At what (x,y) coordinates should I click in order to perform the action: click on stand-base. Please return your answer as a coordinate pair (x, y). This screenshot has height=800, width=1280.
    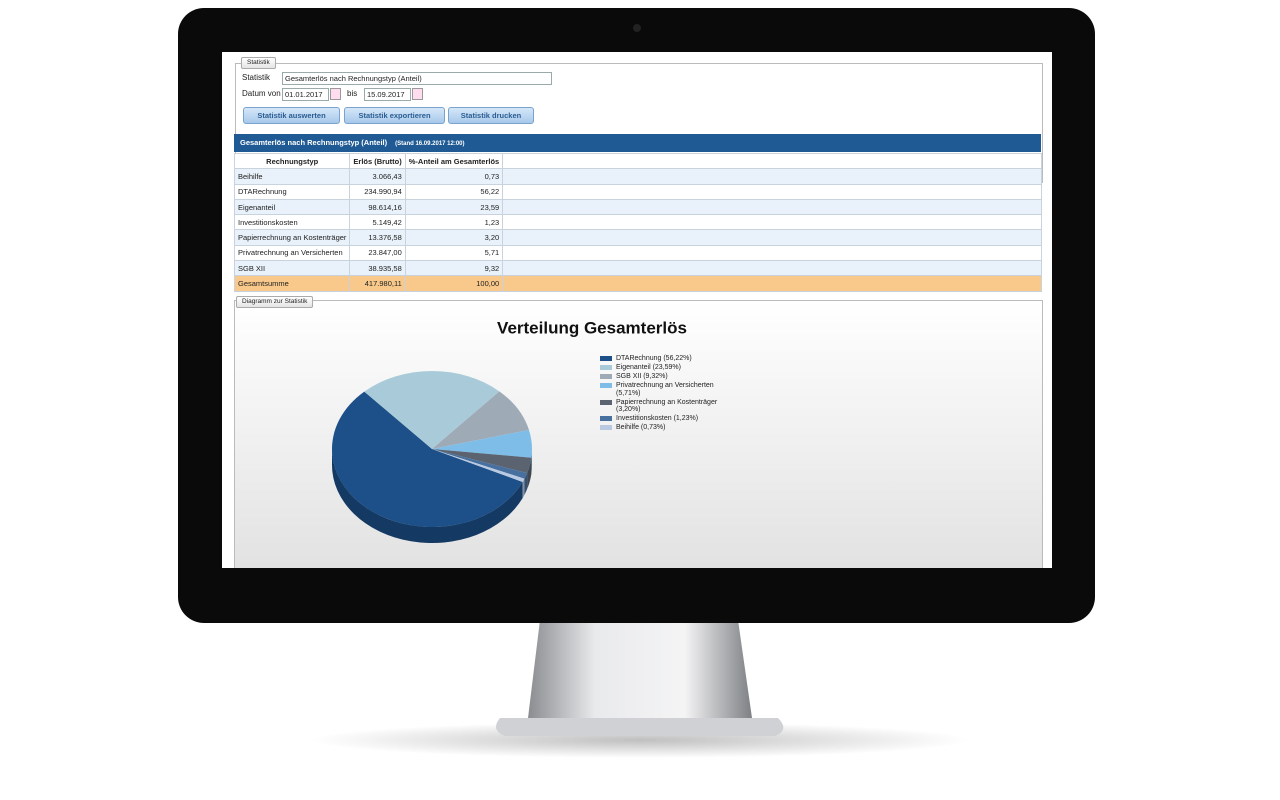
    Looking at the image, I should click on (640, 727).